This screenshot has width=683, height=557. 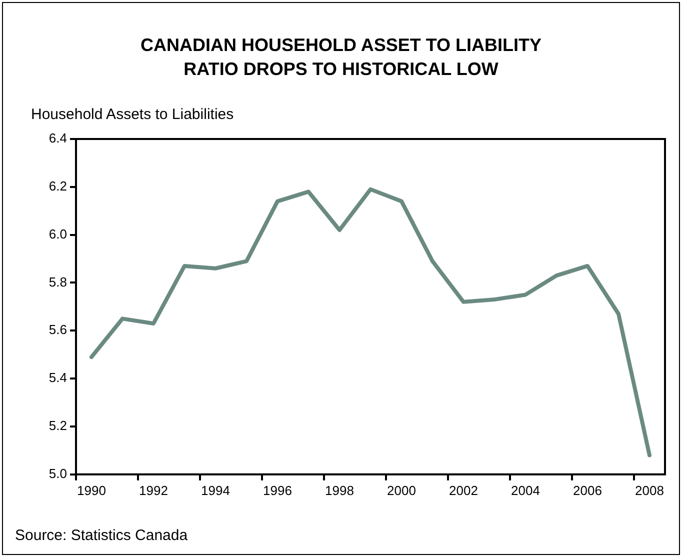 What do you see at coordinates (57, 426) in the screenshot?
I see `y-tick-label: 5.2` at bounding box center [57, 426].